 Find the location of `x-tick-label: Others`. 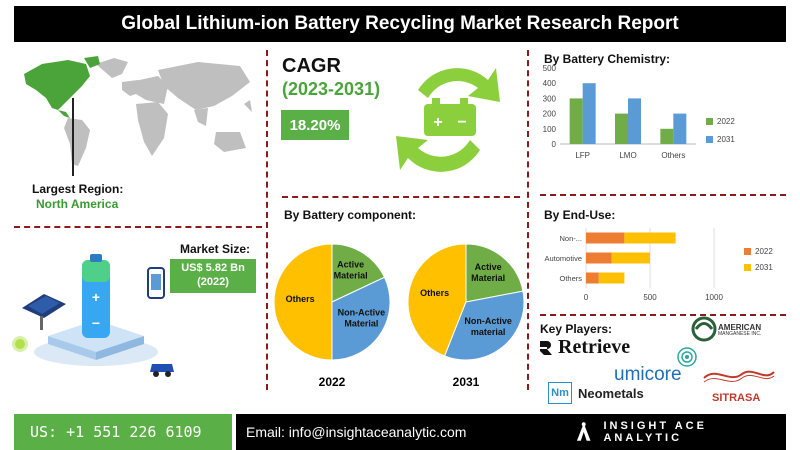

x-tick-label: Others is located at coordinates (673, 155).